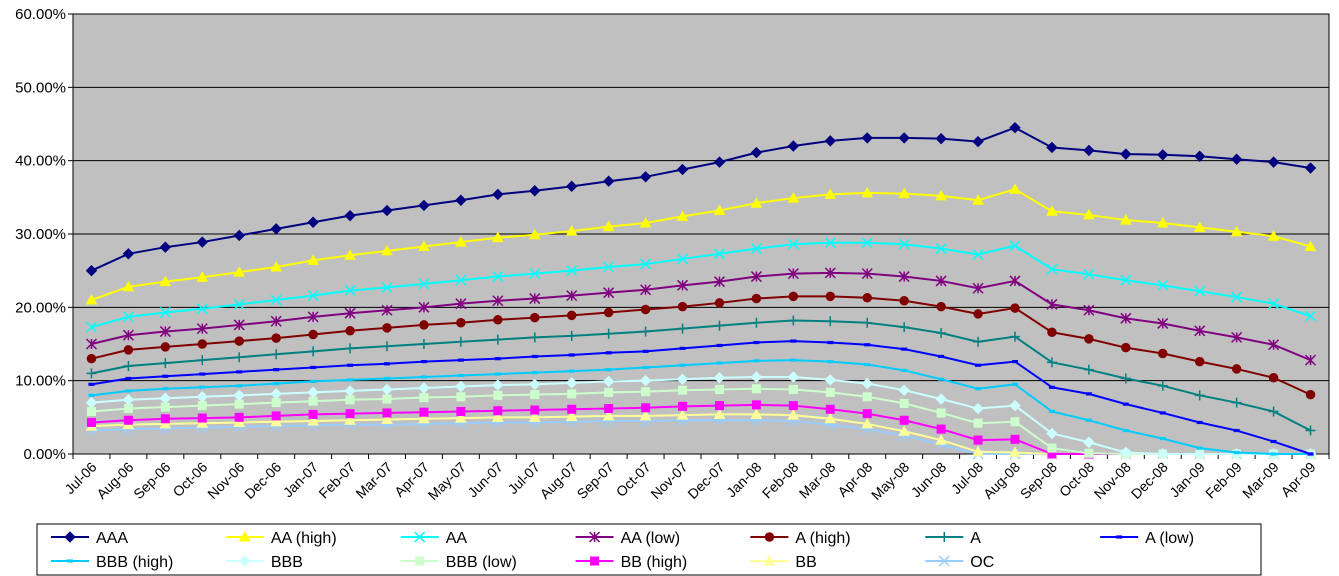  What do you see at coordinates (481, 562) in the screenshot?
I see `legend-label: BBB (low)` at bounding box center [481, 562].